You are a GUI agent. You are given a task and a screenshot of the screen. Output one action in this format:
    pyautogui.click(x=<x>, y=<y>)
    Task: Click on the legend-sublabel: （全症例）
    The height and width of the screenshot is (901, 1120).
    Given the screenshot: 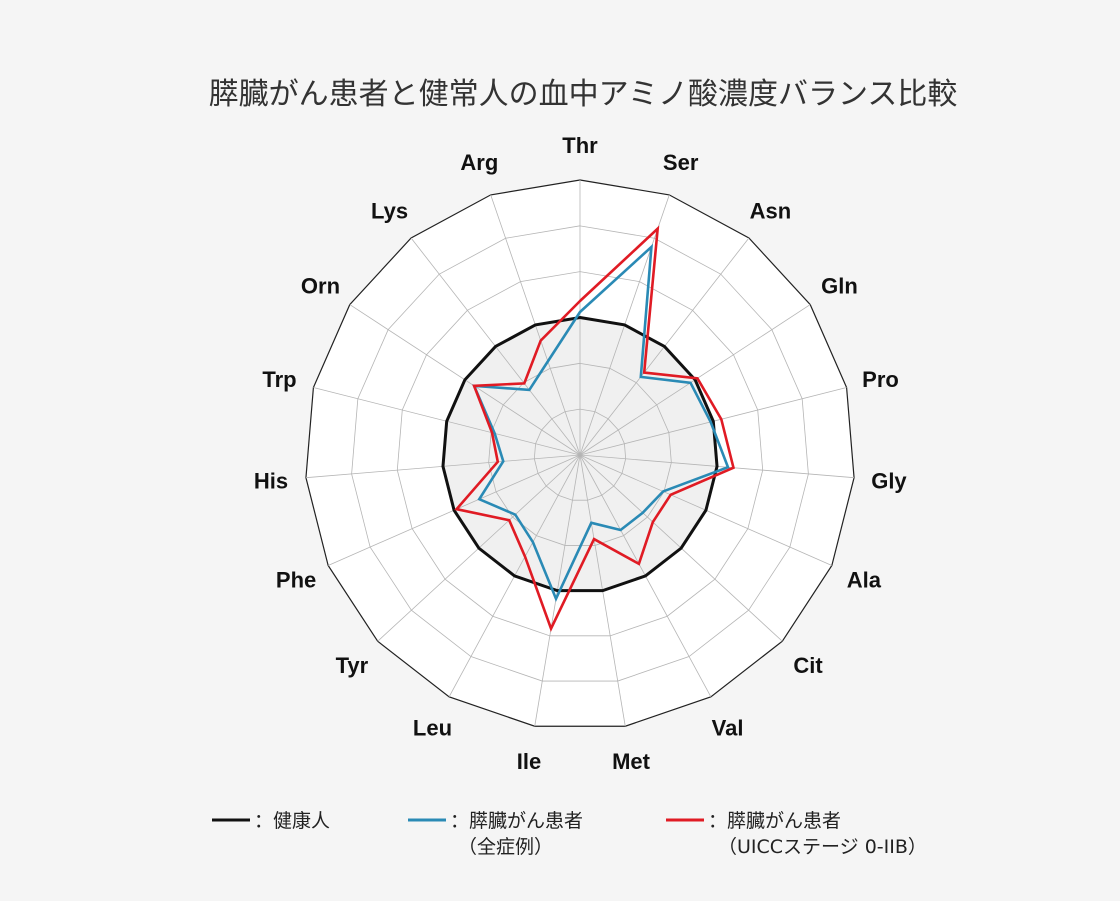 What is the action you would take?
    pyautogui.click(x=505, y=847)
    